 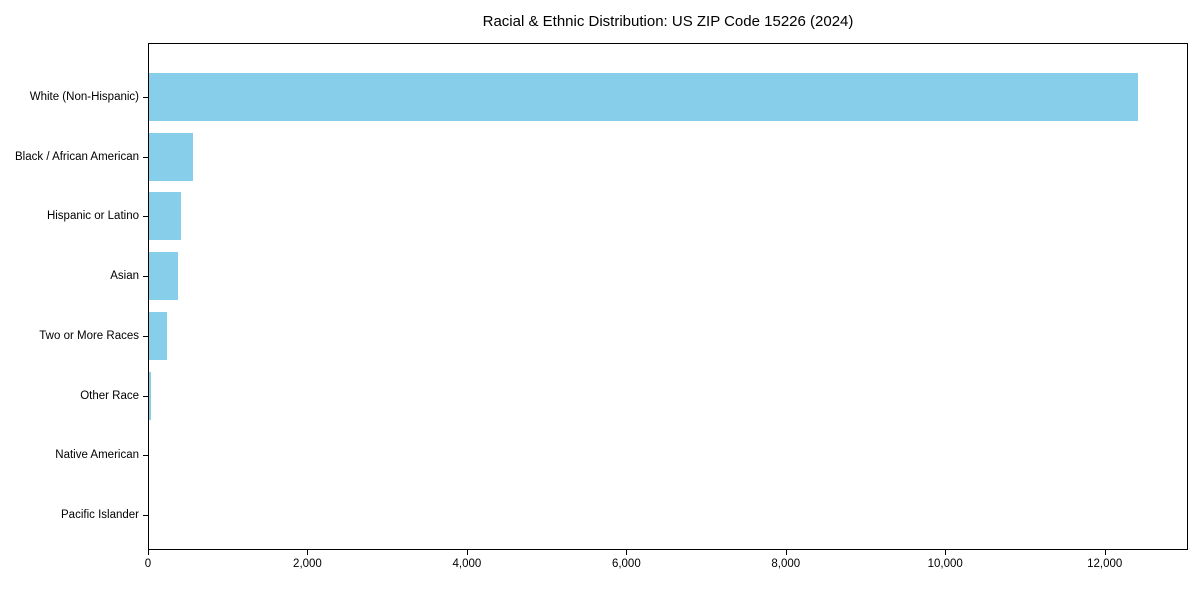 I want to click on category-label: Other Race, so click(x=109, y=395).